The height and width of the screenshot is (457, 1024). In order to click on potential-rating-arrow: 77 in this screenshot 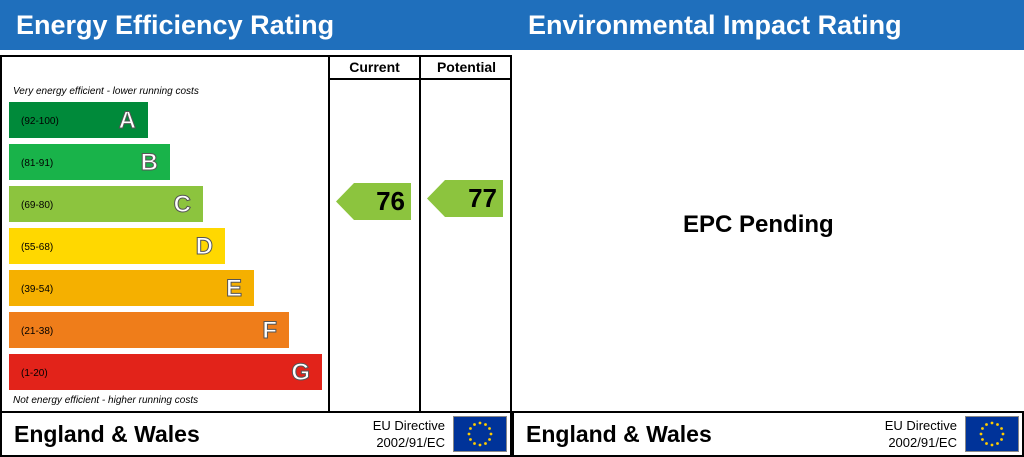, I will do `click(465, 198)`.